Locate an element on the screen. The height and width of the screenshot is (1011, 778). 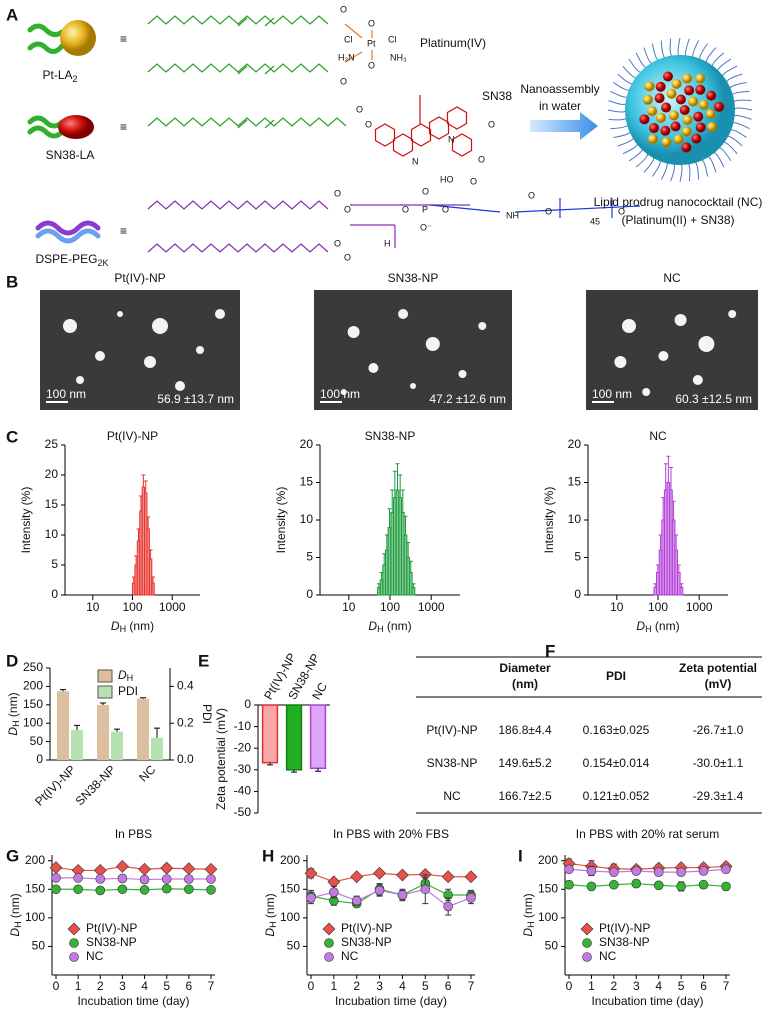
chart-title: In PBS is located at coordinates (133, 834).